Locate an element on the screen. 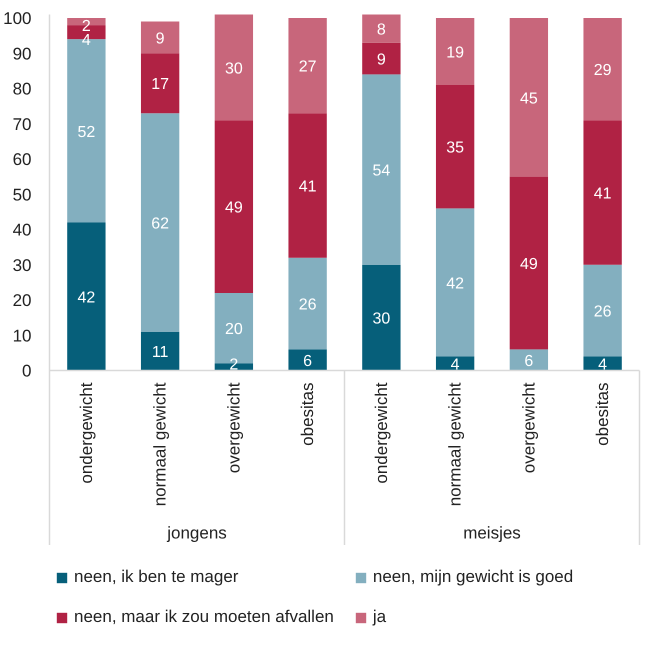 The image size is (648, 655). data-label: 35 is located at coordinates (455, 148).